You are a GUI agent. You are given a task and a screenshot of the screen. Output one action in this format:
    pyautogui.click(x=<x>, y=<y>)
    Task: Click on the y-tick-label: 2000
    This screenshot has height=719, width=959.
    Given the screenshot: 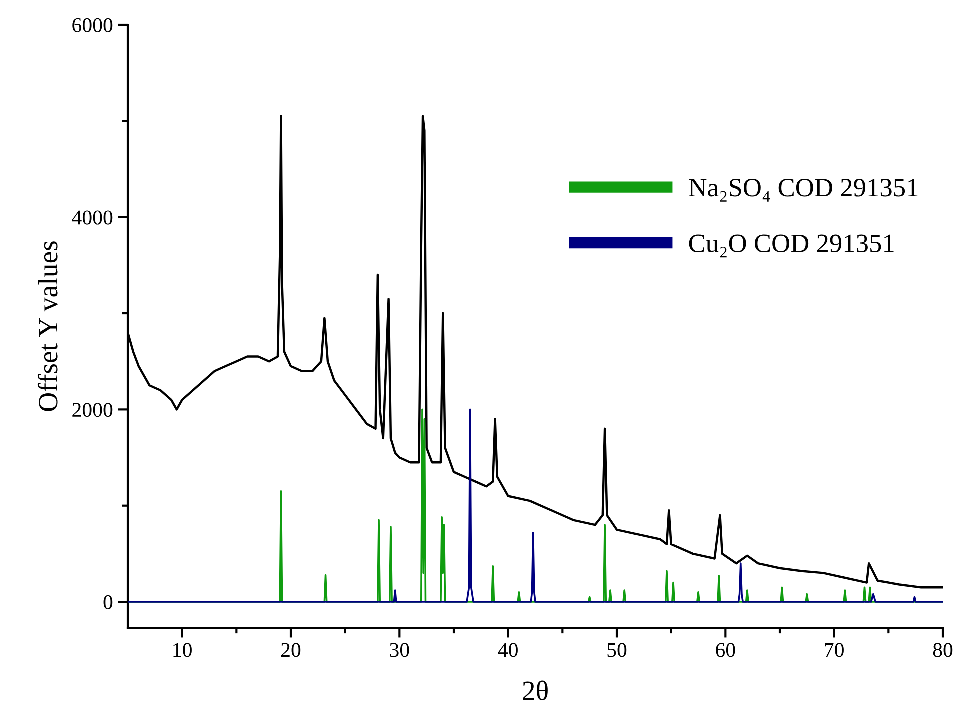 What is the action you would take?
    pyautogui.click(x=92, y=410)
    